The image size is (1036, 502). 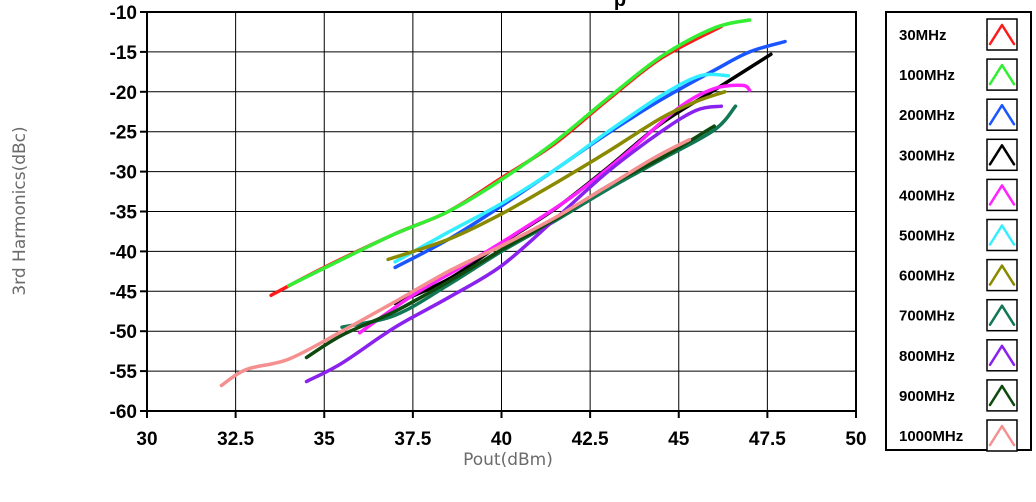 What do you see at coordinates (123, 252) in the screenshot?
I see `y-tick-label: -40` at bounding box center [123, 252].